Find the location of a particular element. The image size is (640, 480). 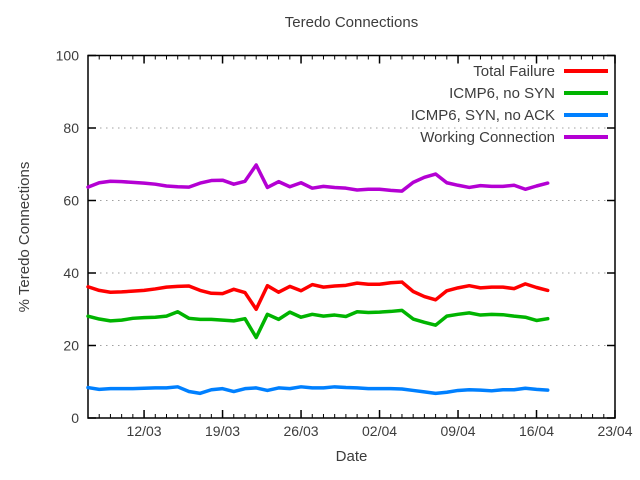

series-line-icmp6-no-syn is located at coordinates (318, 324).